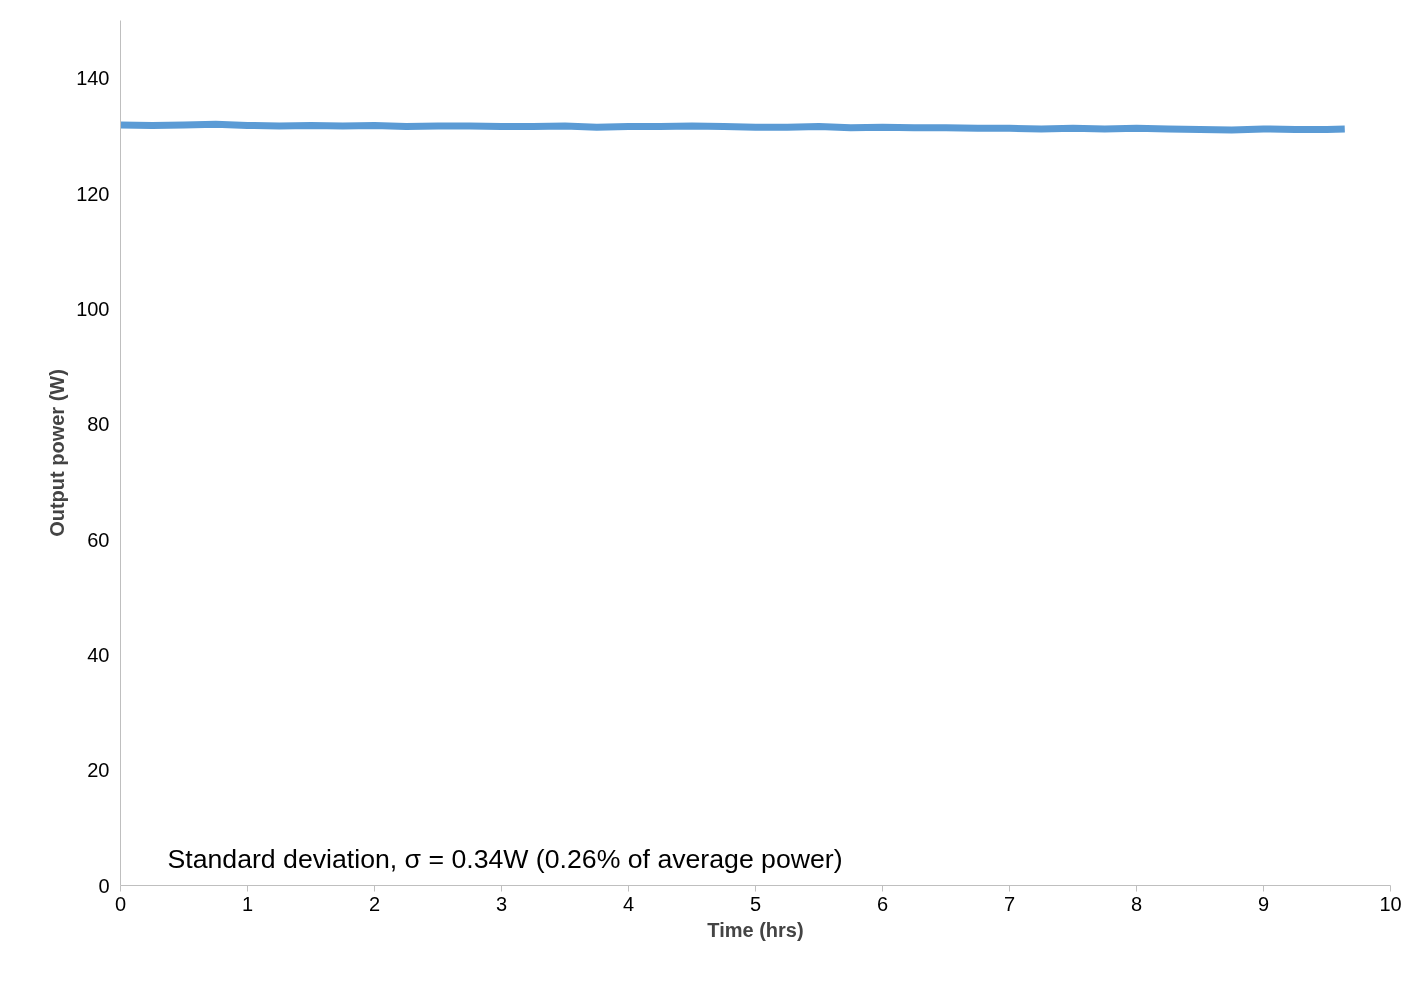  I want to click on x-tick-label: 5, so click(755, 903).